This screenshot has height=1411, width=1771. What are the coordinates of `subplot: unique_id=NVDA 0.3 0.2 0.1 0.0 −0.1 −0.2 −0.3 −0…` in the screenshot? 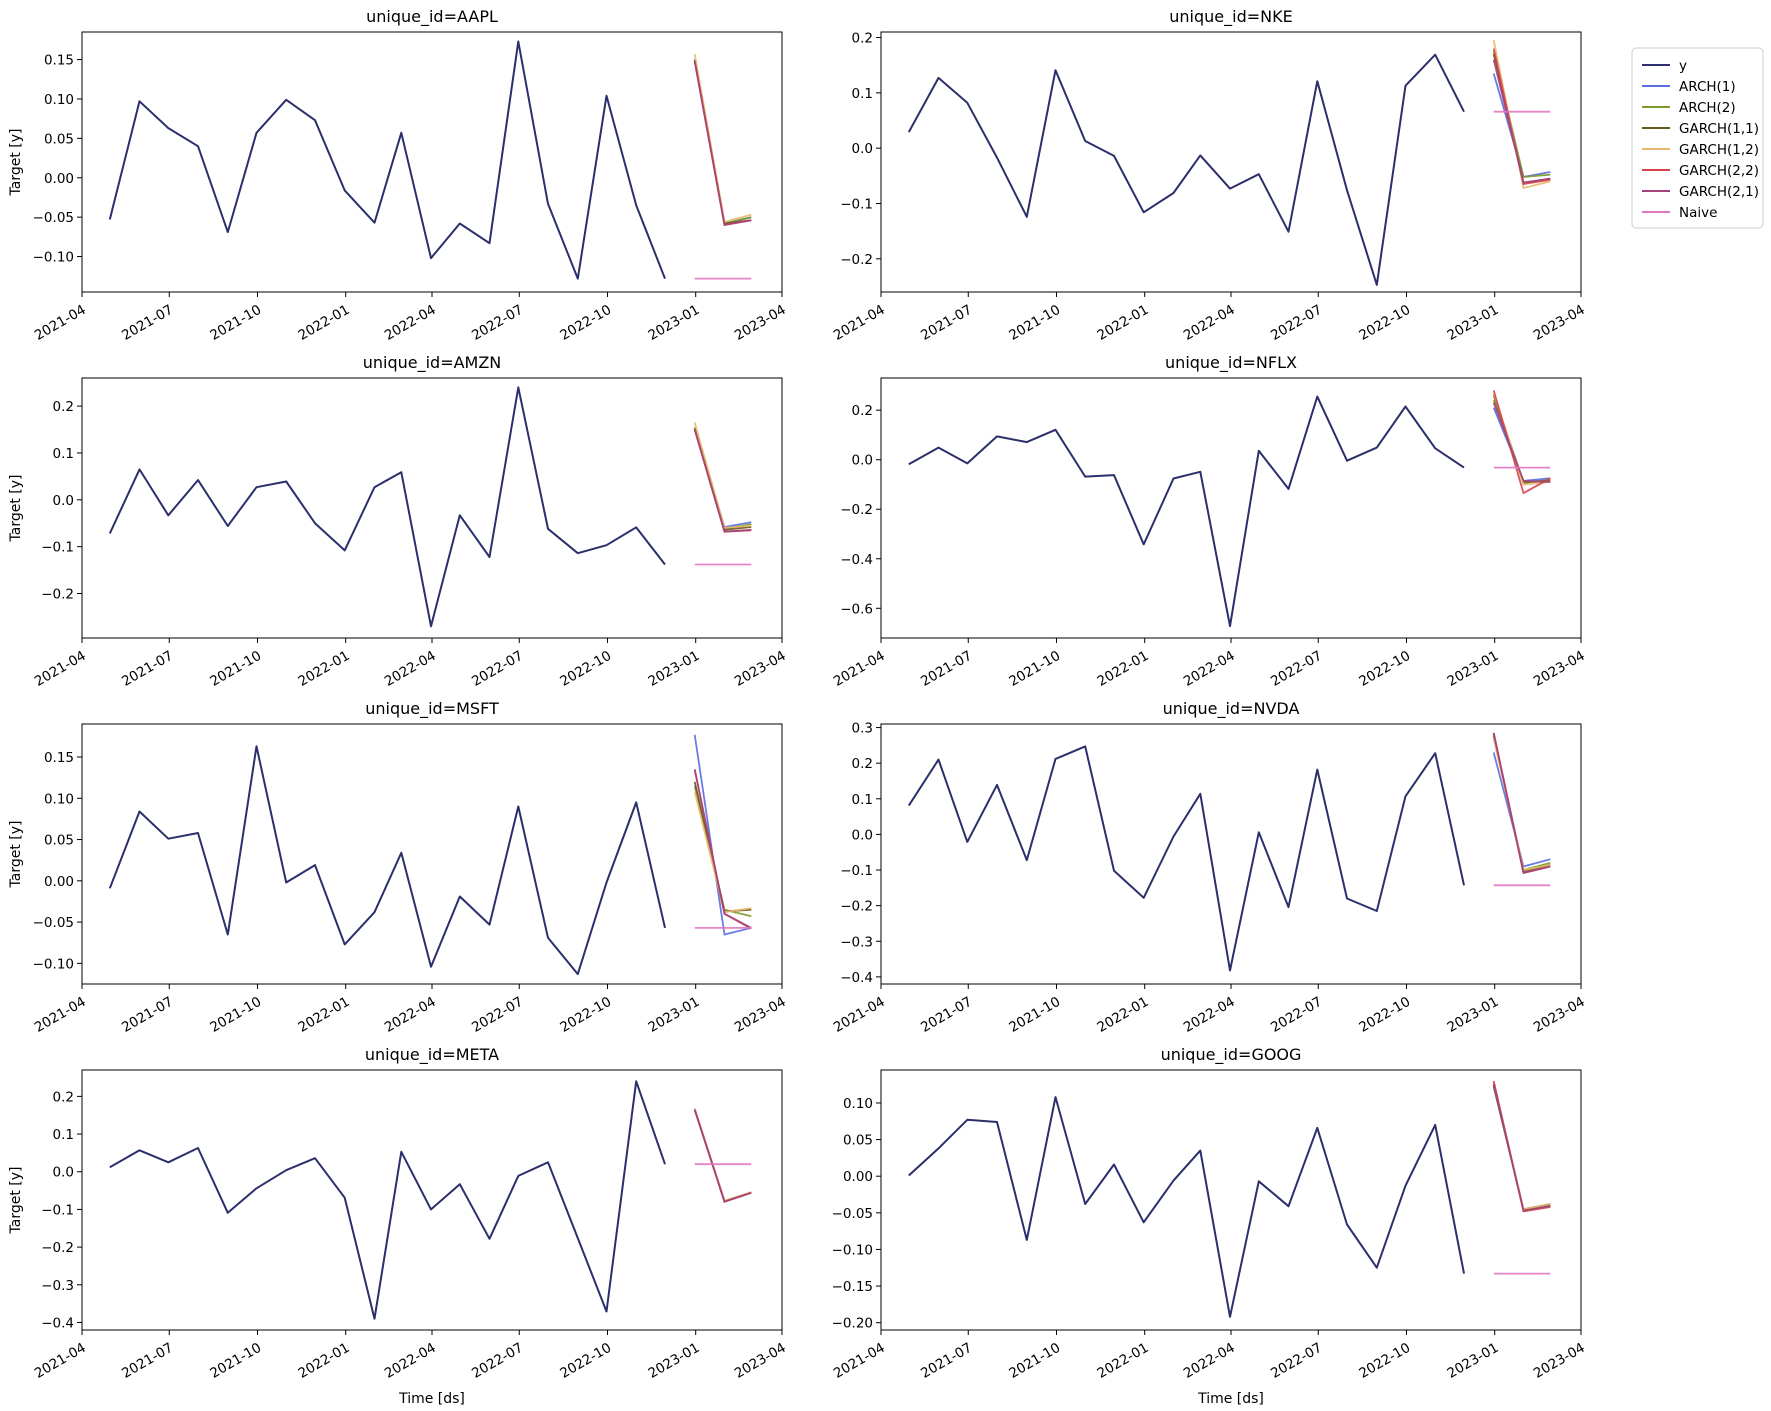 It's located at (1209, 867).